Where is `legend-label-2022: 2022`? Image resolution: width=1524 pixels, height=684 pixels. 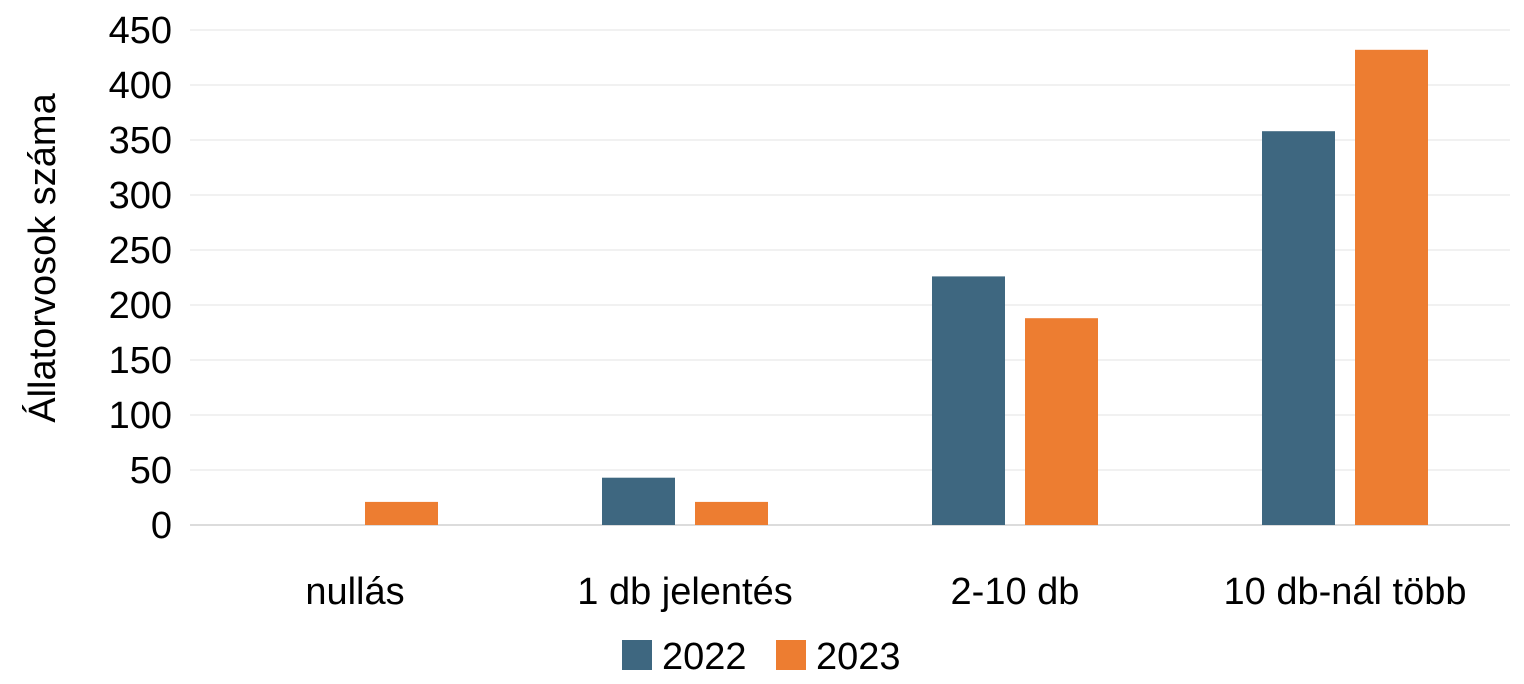
legend-label-2022: 2022 is located at coordinates (704, 657).